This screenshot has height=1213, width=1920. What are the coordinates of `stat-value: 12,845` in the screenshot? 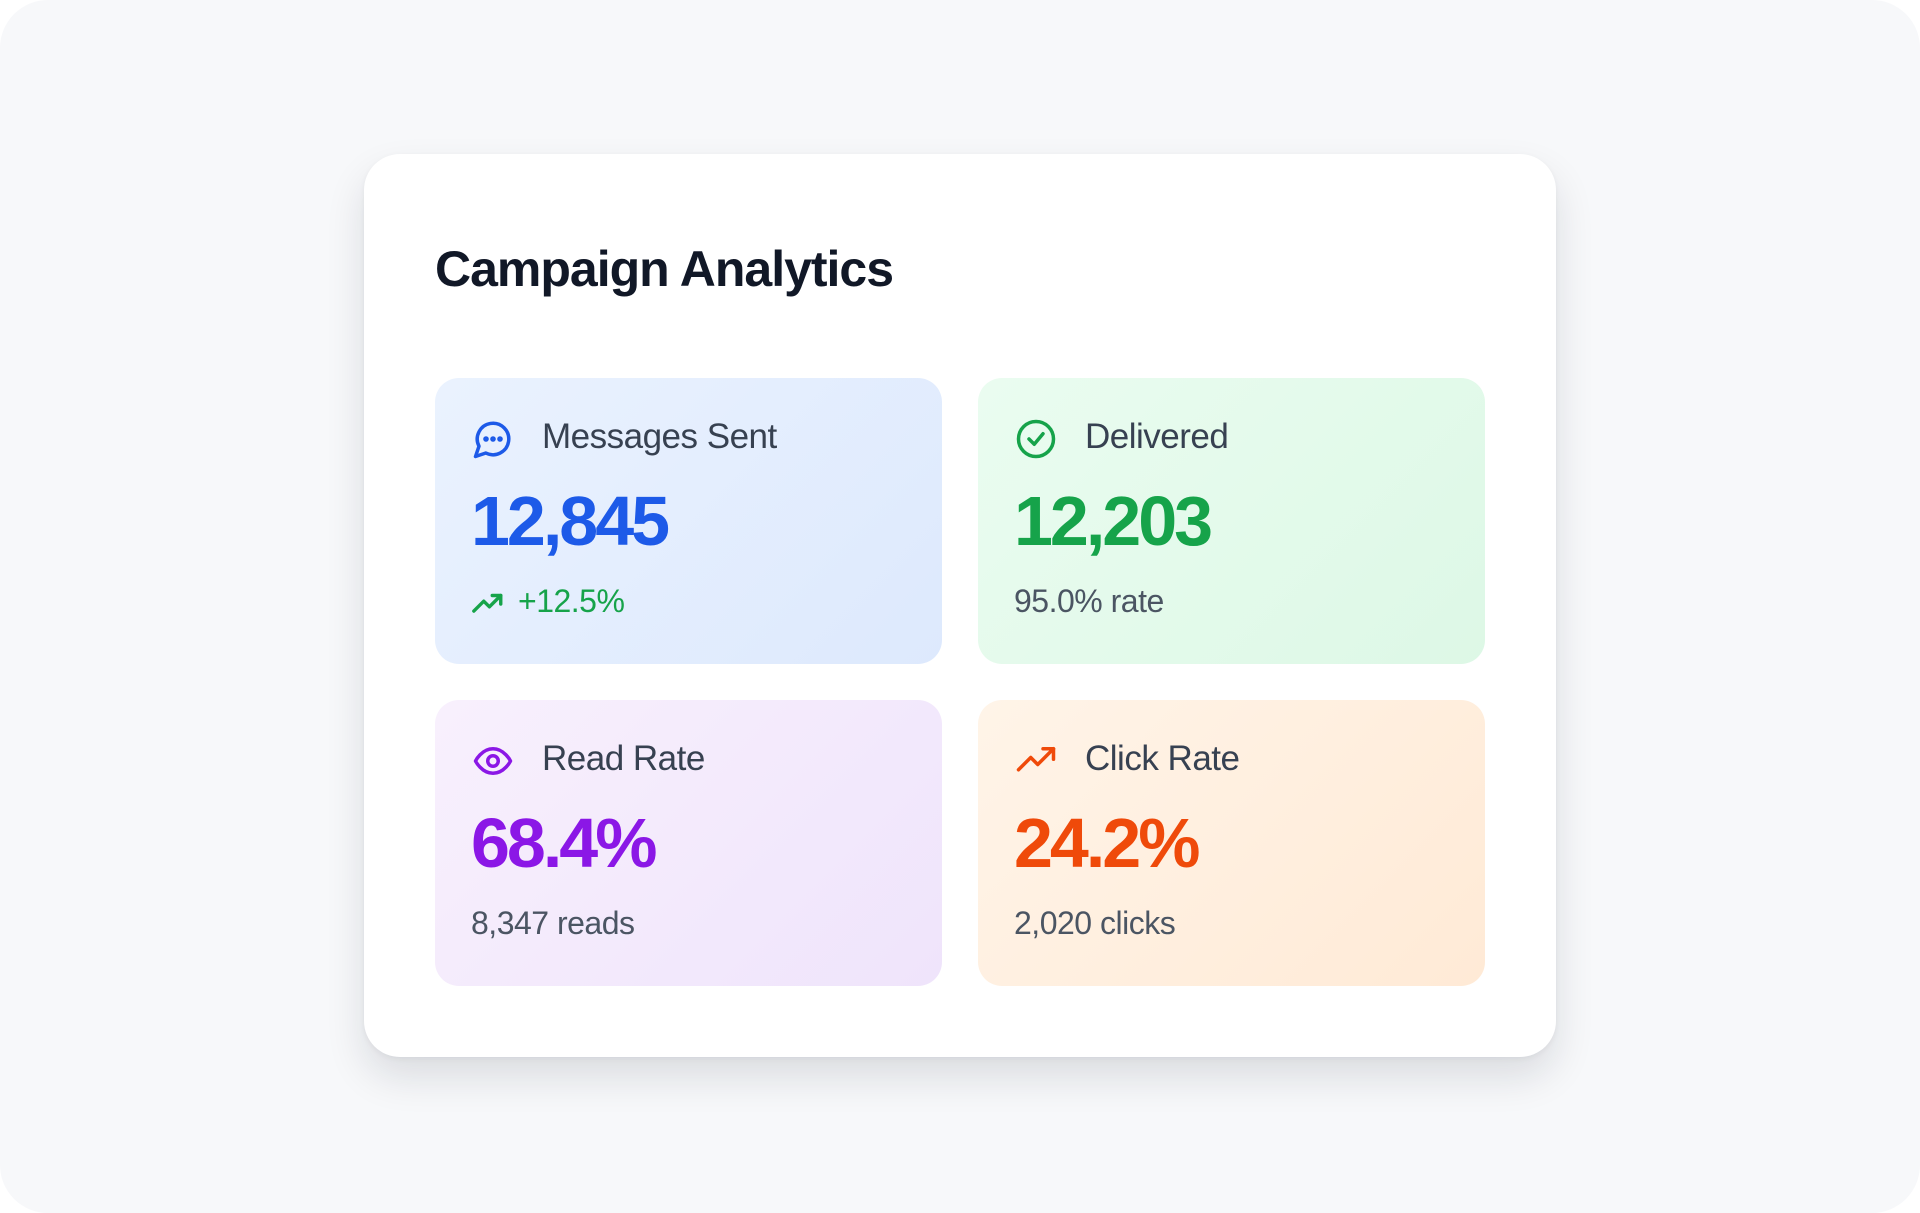 It's located at (570, 521).